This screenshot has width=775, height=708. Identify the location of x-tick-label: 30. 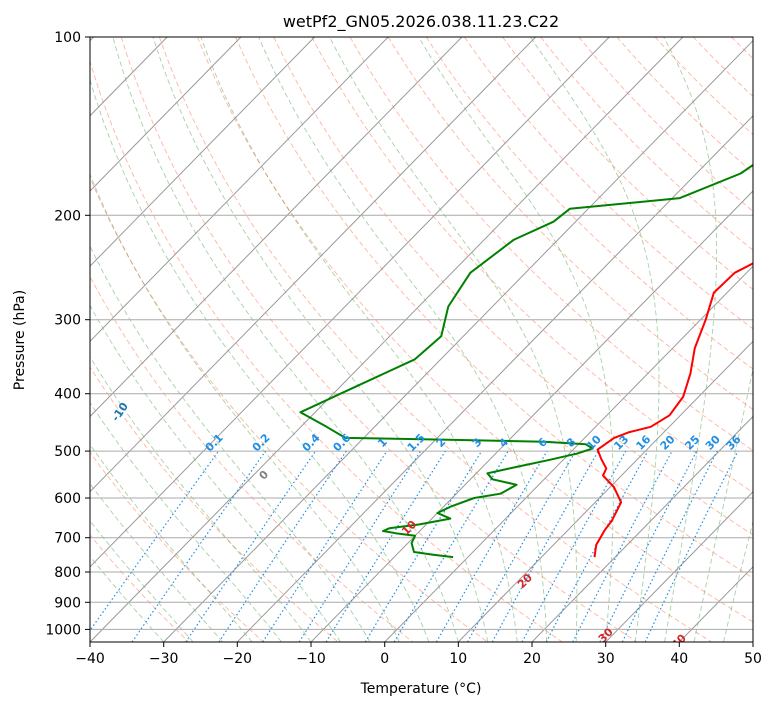
(606, 659).